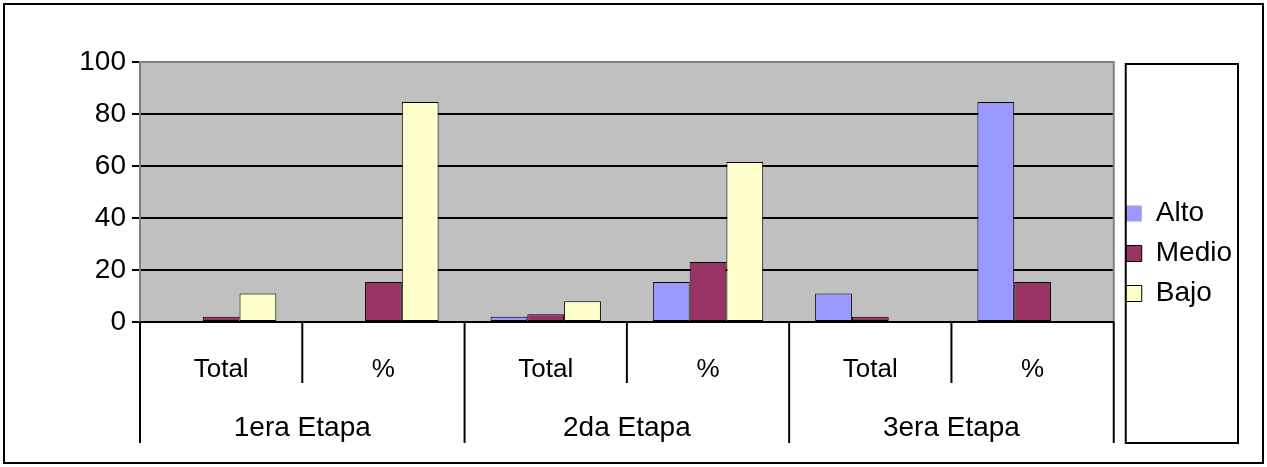  Describe the element at coordinates (110, 164) in the screenshot. I see `y-tick-label: 60` at that location.